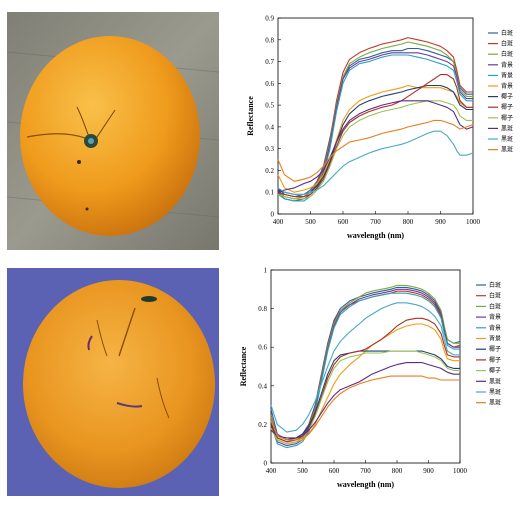 This screenshot has width=525, height=508. Describe the element at coordinates (269, 193) in the screenshot. I see `y-tick-label: 0.1` at that location.